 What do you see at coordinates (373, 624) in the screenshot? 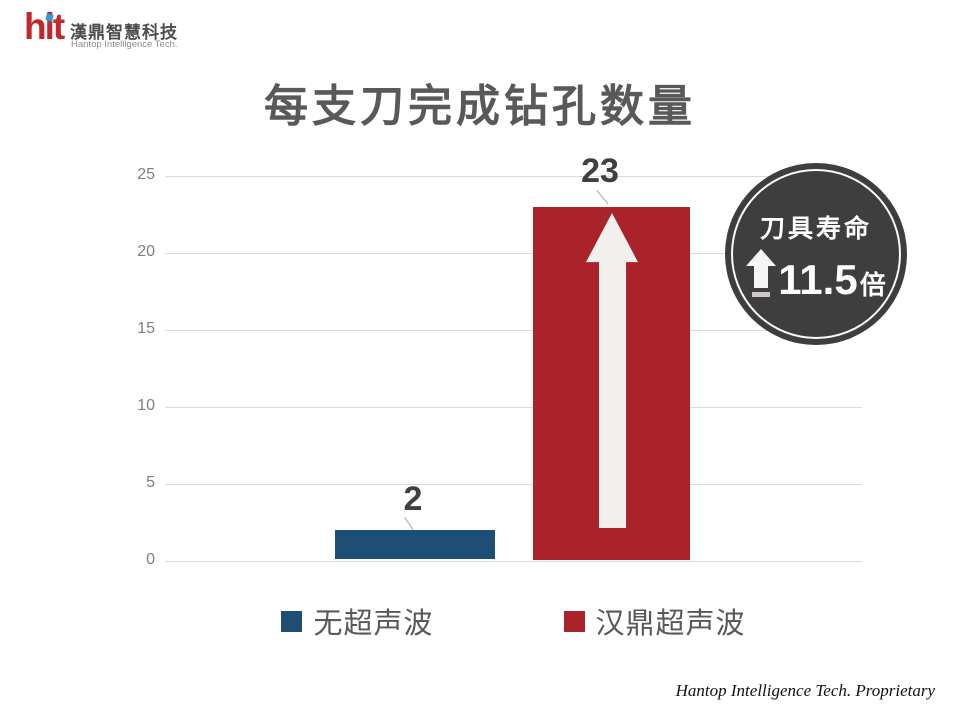
I see `legend-label: 无超声波` at bounding box center [373, 624].